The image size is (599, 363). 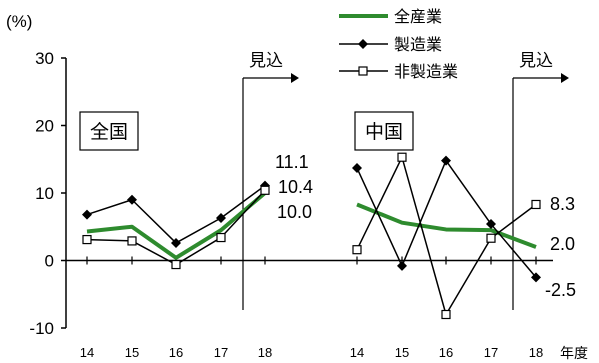 I want to click on end-value-label: 10.4, so click(x=295, y=187).